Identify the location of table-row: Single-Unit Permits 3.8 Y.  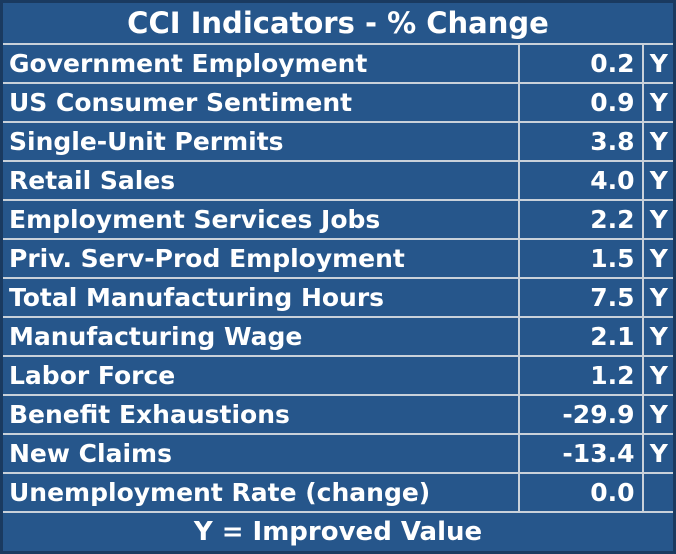
(338, 141).